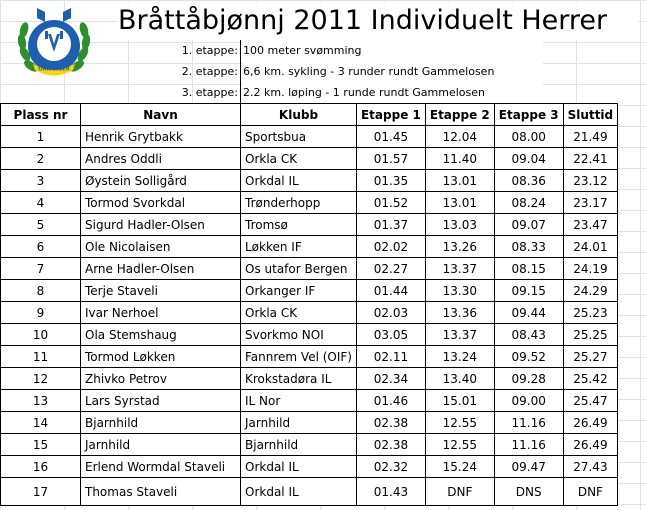  I want to click on table-cell: Ole Nicolaisen, so click(160, 246).